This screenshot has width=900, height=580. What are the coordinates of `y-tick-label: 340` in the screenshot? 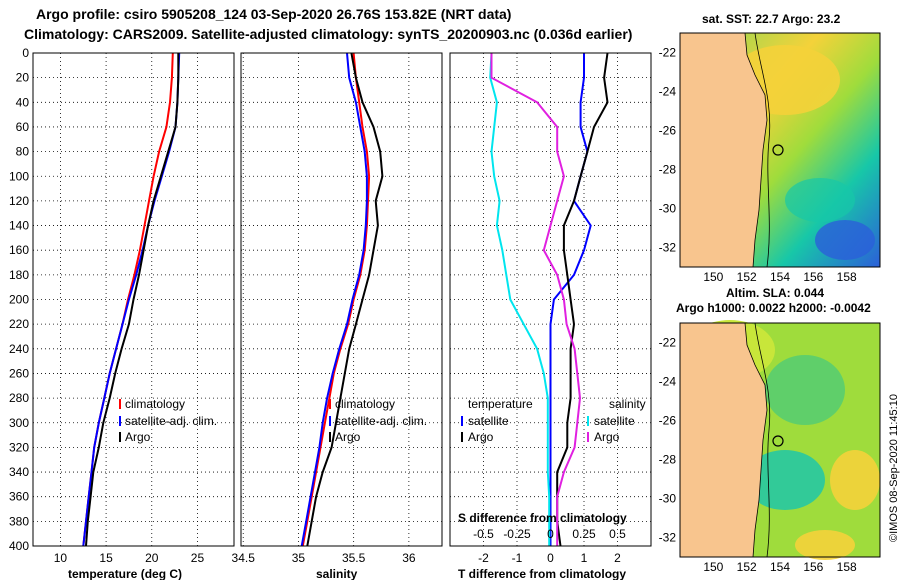 It's located at (19, 472).